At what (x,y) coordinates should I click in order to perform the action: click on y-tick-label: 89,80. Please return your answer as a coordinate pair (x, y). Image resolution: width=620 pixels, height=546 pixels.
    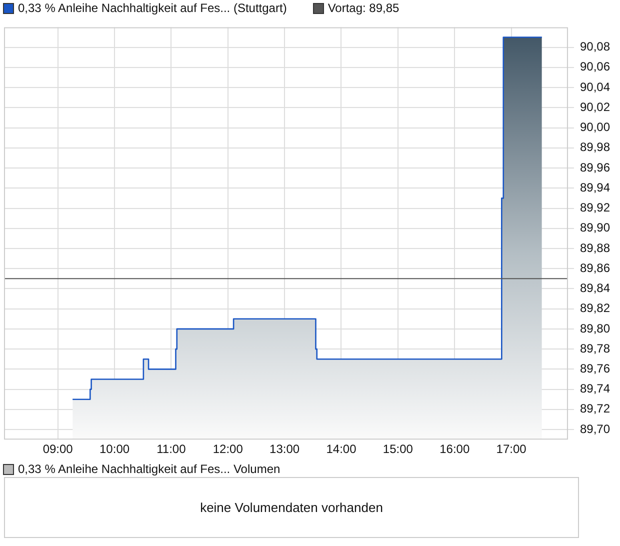
    Looking at the image, I should click on (595, 328).